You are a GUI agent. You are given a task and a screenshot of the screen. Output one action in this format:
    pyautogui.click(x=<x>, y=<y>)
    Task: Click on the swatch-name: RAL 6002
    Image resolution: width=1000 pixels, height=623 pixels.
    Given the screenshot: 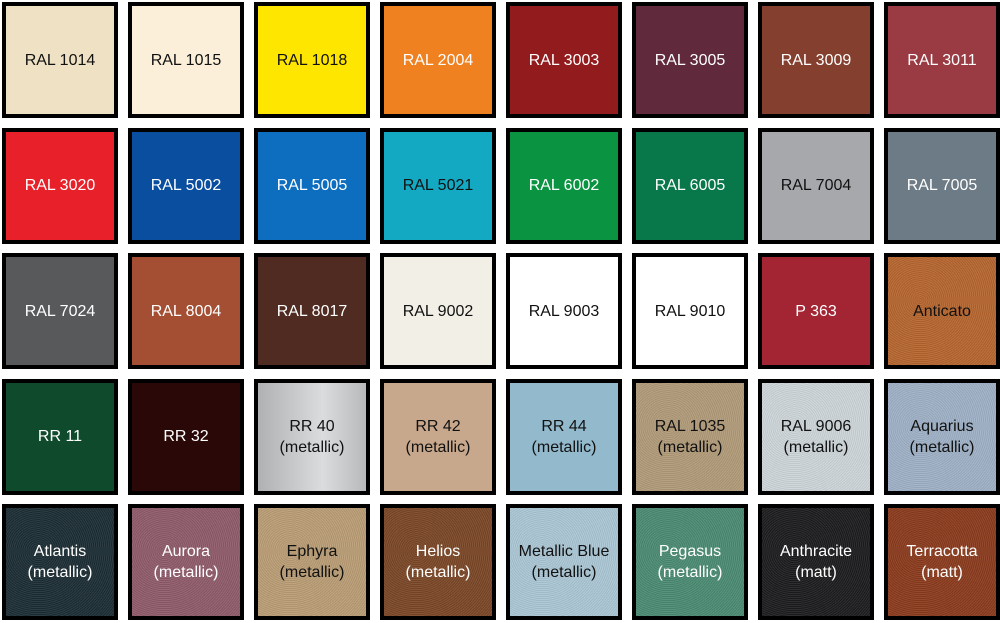 What is the action you would take?
    pyautogui.click(x=564, y=185)
    